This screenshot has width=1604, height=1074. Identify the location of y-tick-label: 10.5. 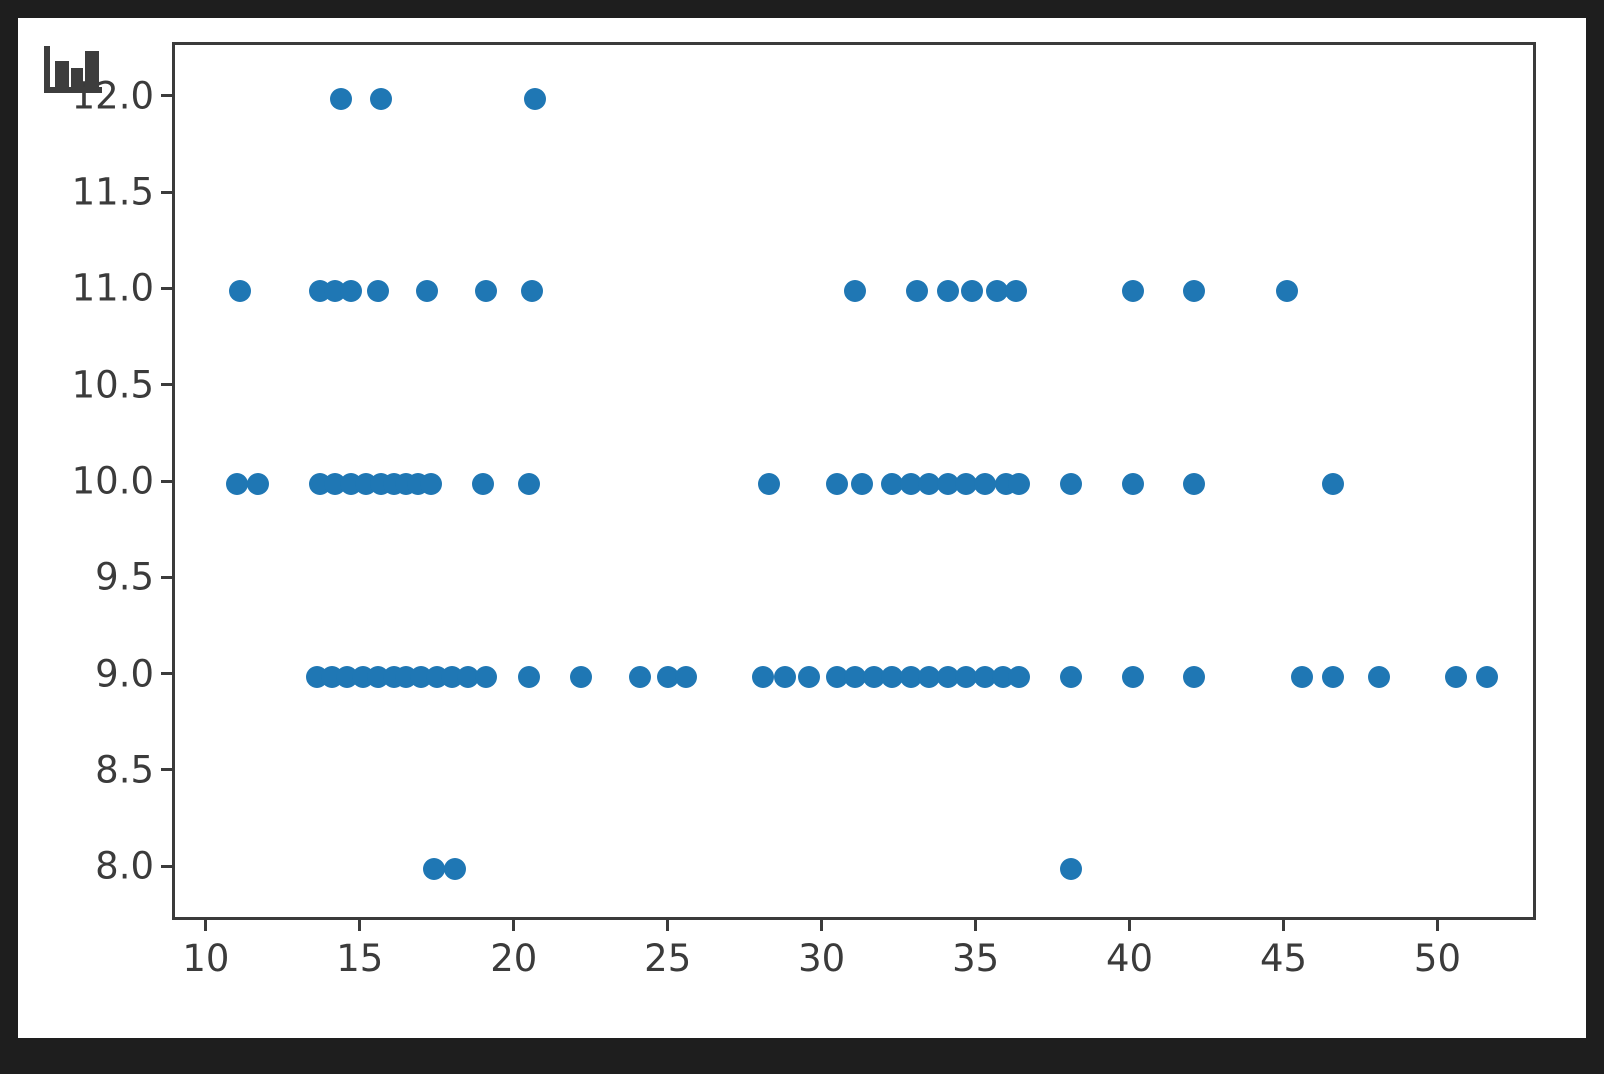
(112, 385).